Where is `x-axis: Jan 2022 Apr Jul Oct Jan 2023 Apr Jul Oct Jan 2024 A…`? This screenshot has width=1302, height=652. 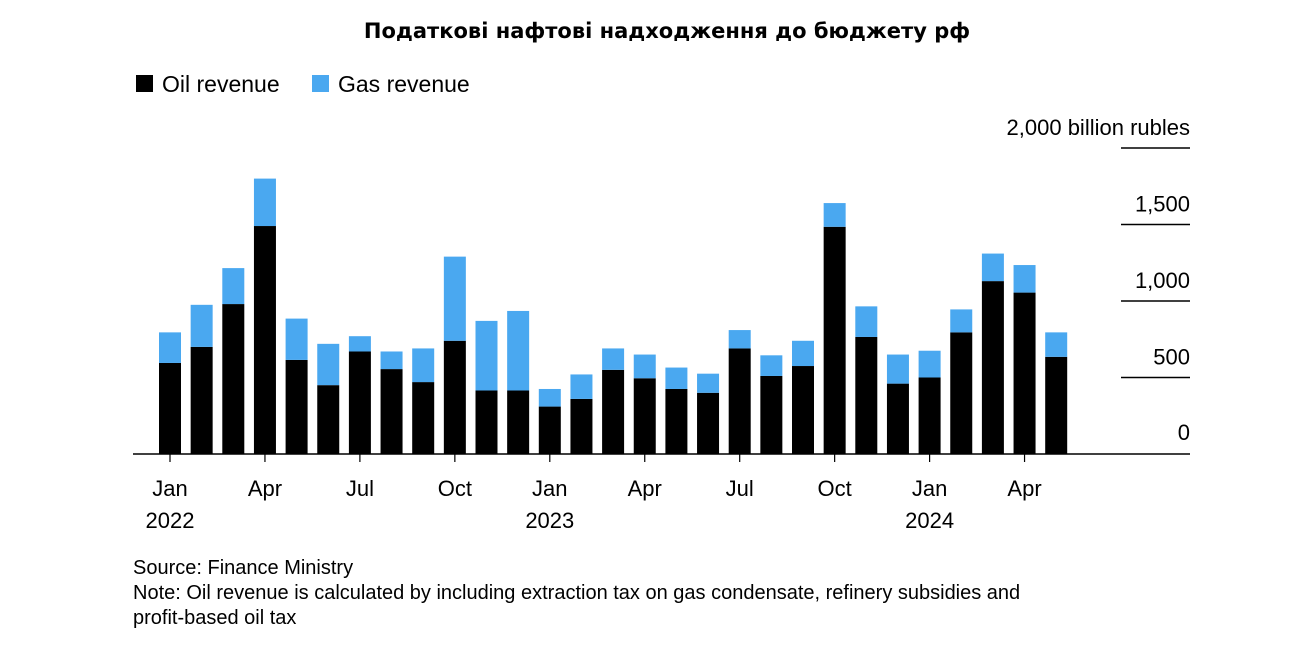
x-axis: Jan 2022 Apr Jul Oct Jan 2023 Apr Jul Oct Jan 2024 A… is located at coordinates (594, 493).